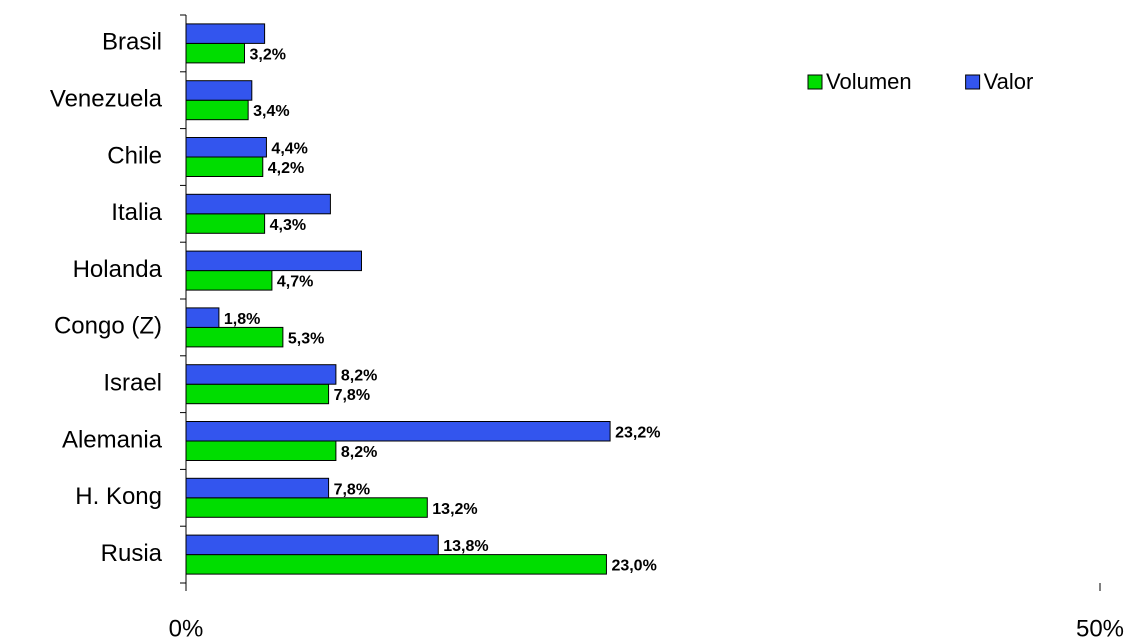  Describe the element at coordinates (465, 546) in the screenshot. I see `value-label: 13,8%` at that location.